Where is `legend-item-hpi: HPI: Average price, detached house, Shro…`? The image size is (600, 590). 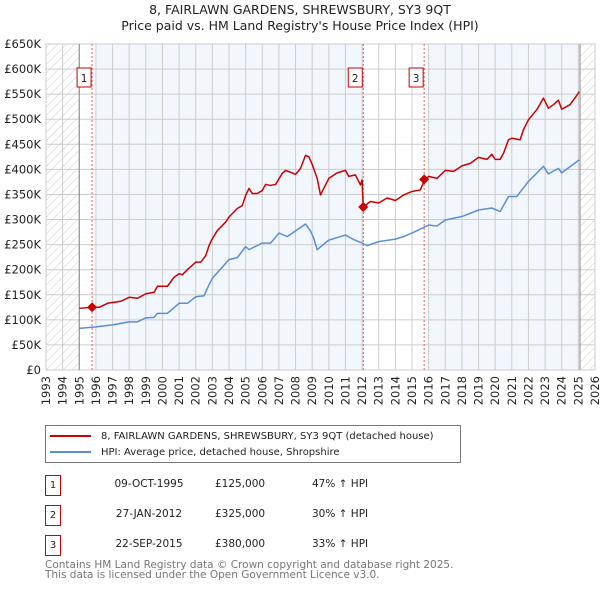 legend-item-hpi: HPI: Average price, detached house, Shro… is located at coordinates (195, 452).